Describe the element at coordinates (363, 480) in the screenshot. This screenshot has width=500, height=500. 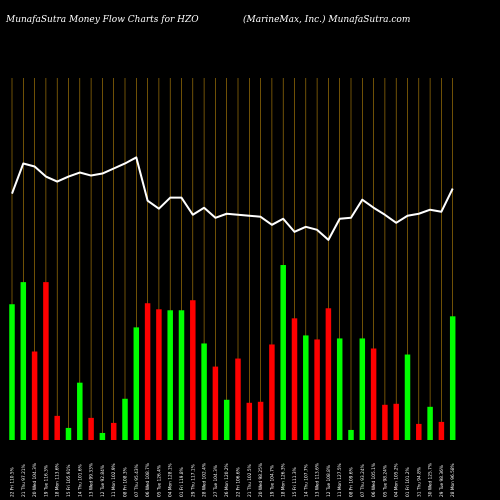
I see `x-tick-label: 07 Thu 93.24%` at that location.